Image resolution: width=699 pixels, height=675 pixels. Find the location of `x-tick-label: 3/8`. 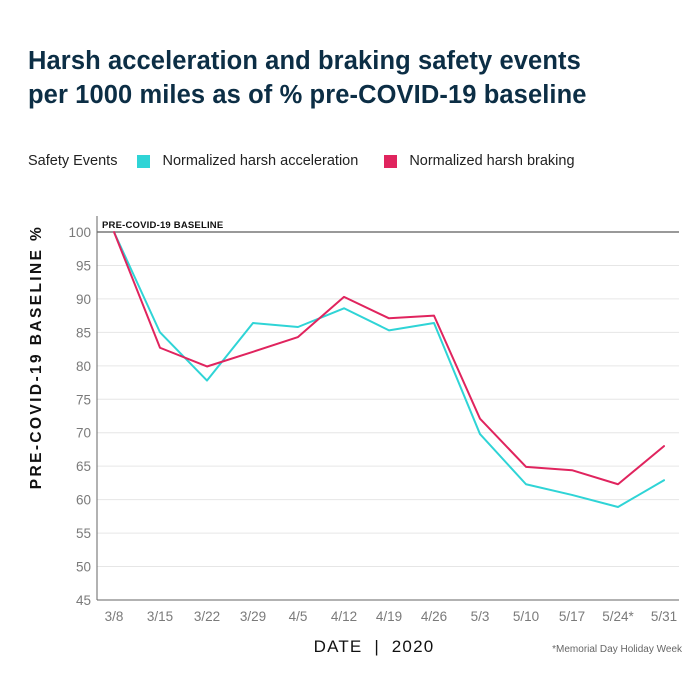

x-tick-label: 3/8 is located at coordinates (114, 616).